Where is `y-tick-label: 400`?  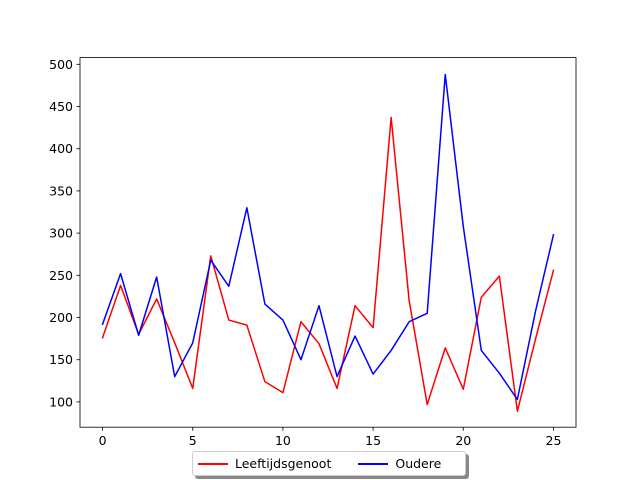
y-tick-label: 400 is located at coordinates (61, 148).